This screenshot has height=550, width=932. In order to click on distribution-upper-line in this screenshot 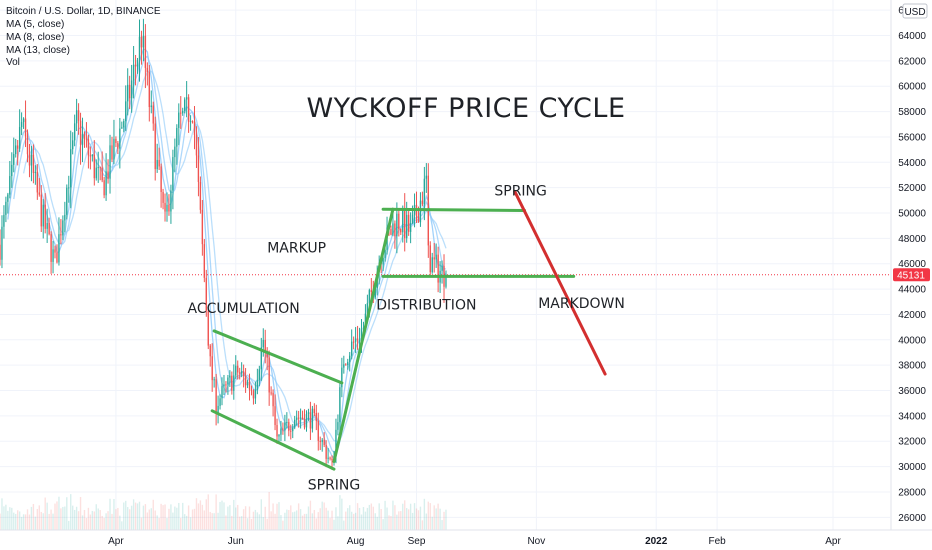, I will do `click(454, 209)`.